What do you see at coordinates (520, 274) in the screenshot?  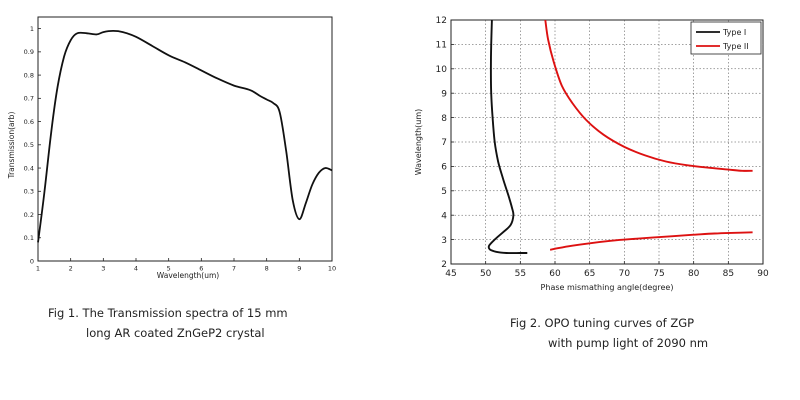 I see `x-tick-label: 55` at bounding box center [520, 274].